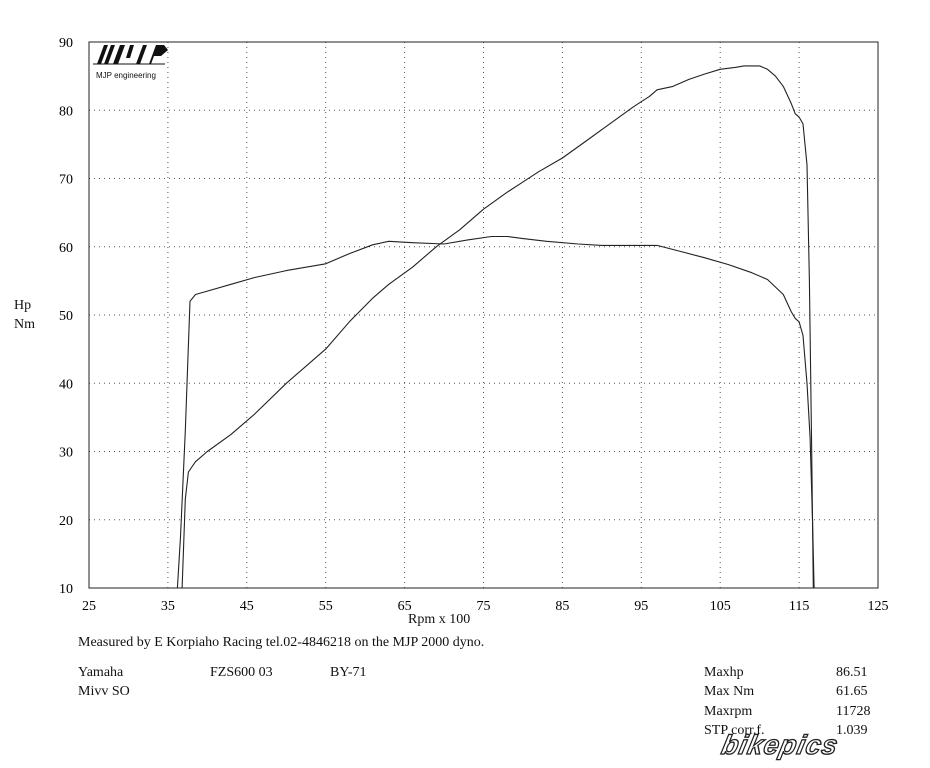  What do you see at coordinates (104, 691) in the screenshot?
I see `vehicle-exhaust: Mivv SO` at bounding box center [104, 691].